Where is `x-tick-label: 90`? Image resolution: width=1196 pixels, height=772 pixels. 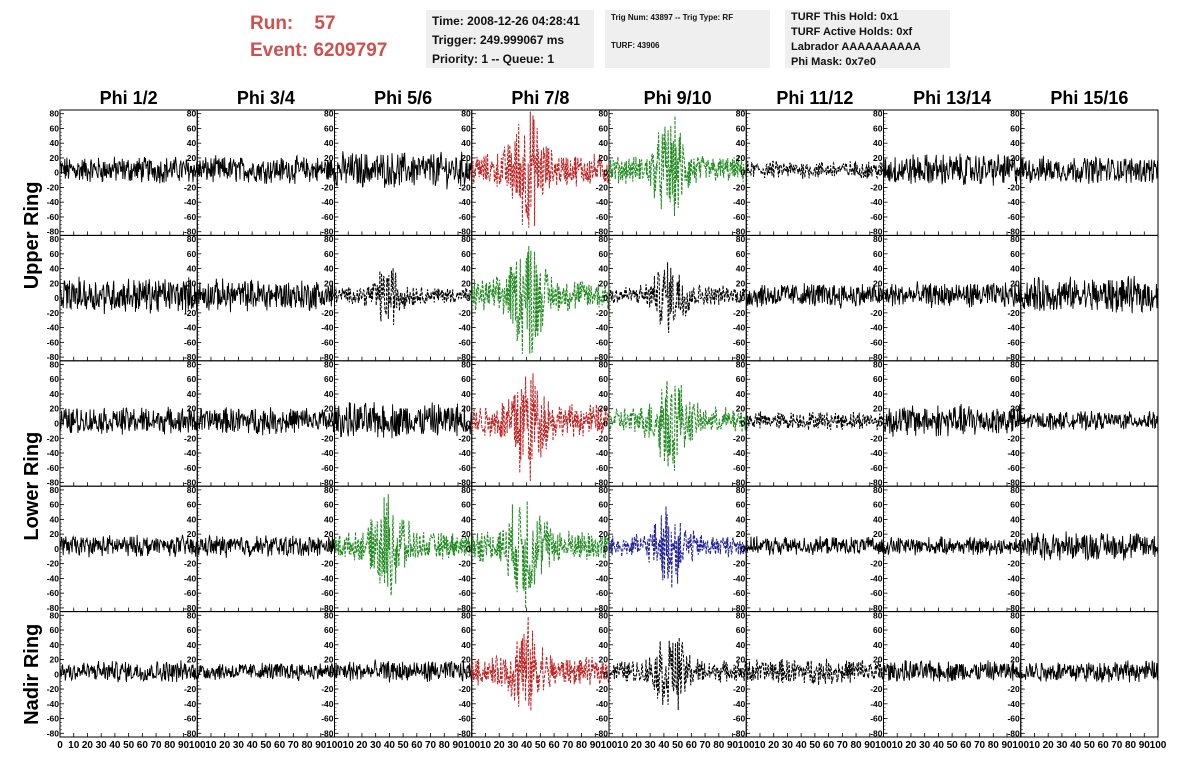 x-tick-label: 90 is located at coordinates (596, 745).